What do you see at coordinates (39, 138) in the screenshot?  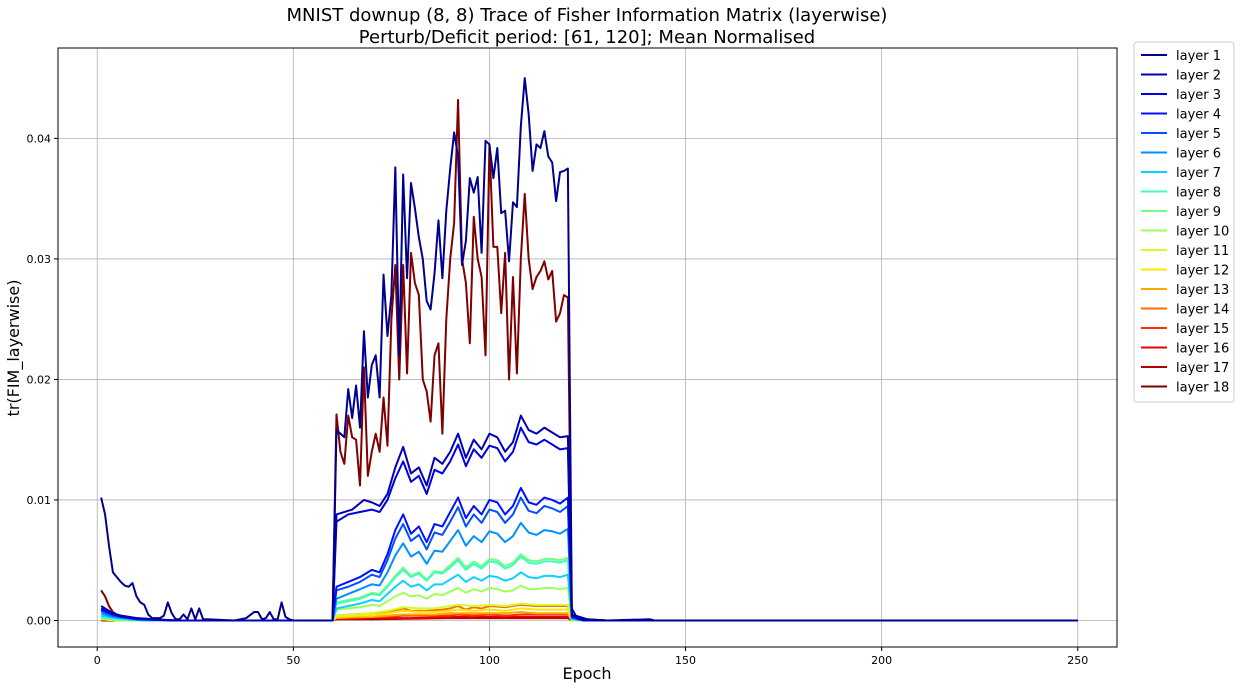 I see `y-tick-label: 0.04` at bounding box center [39, 138].